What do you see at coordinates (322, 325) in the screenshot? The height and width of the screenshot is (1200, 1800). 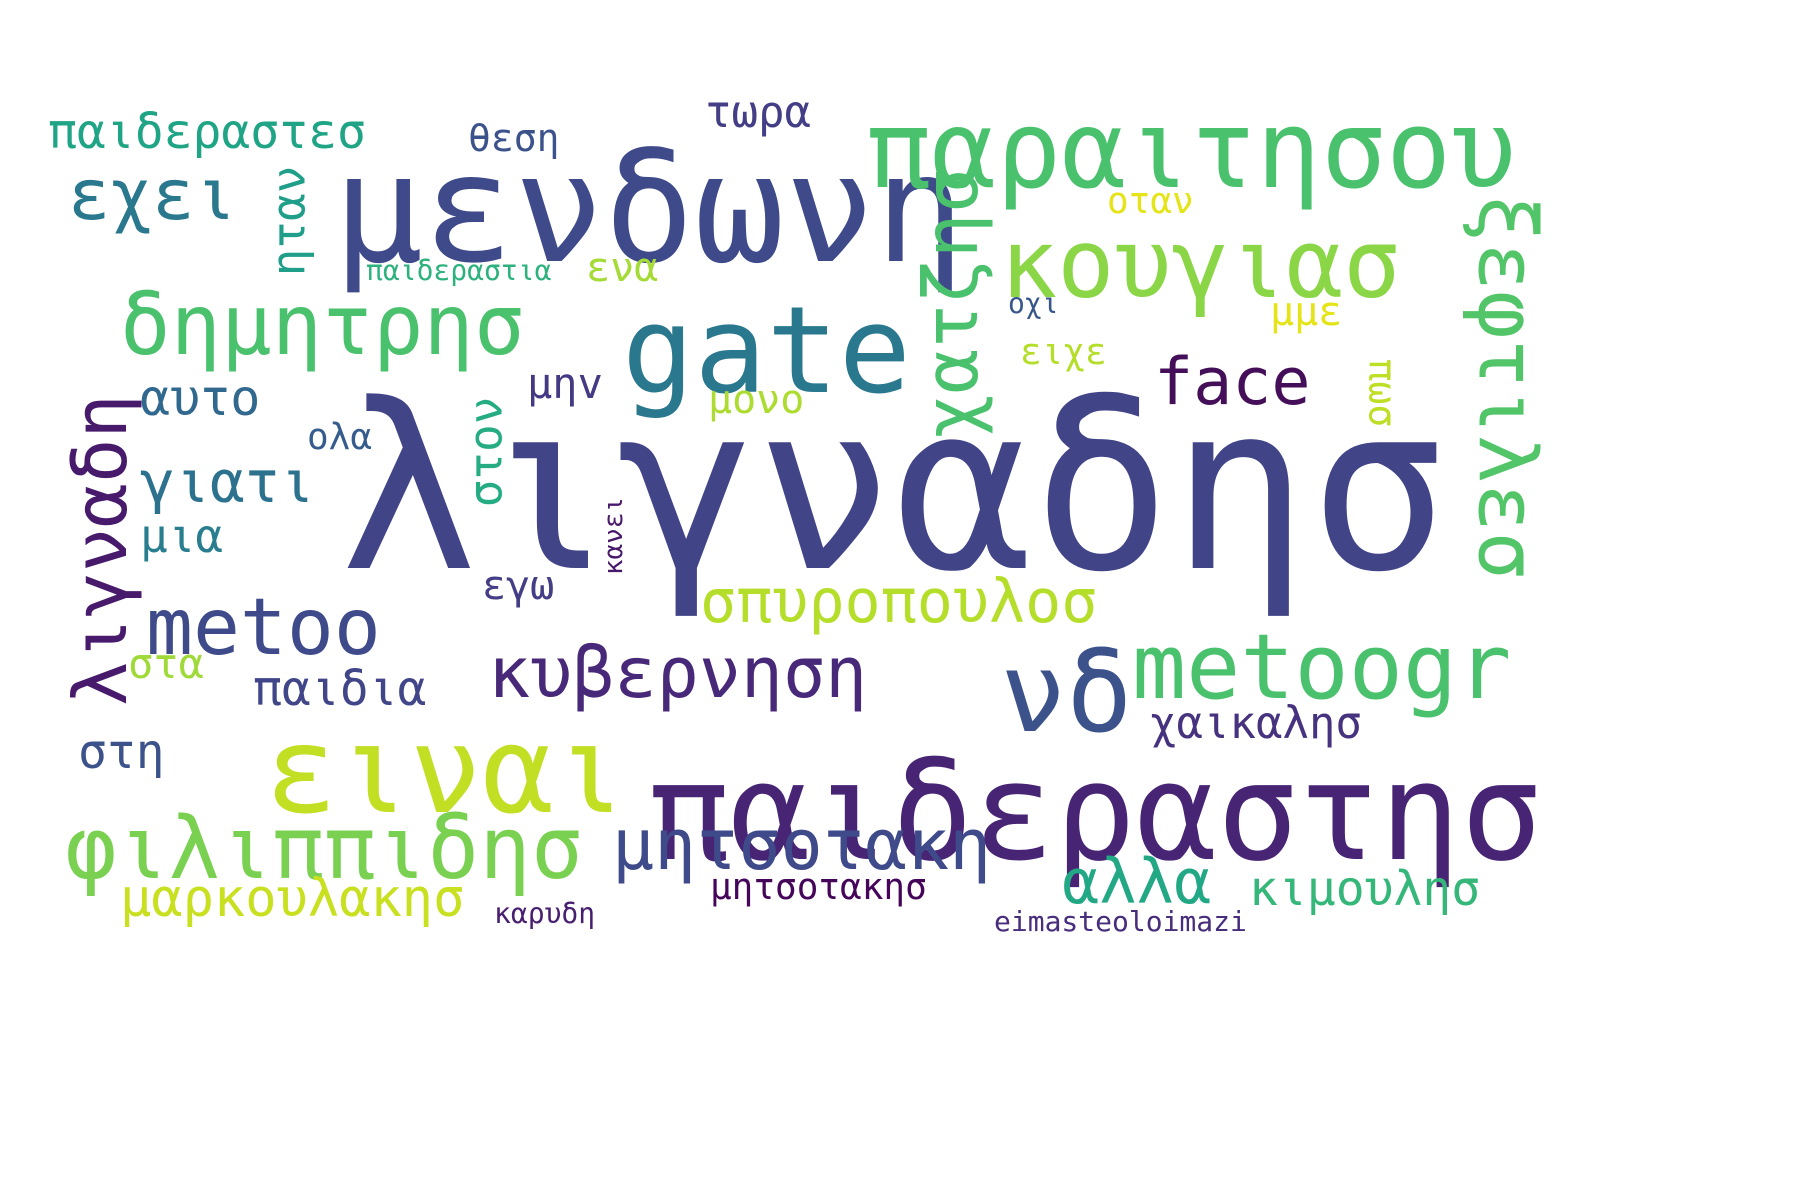 I see `word: δημητρησ` at bounding box center [322, 325].